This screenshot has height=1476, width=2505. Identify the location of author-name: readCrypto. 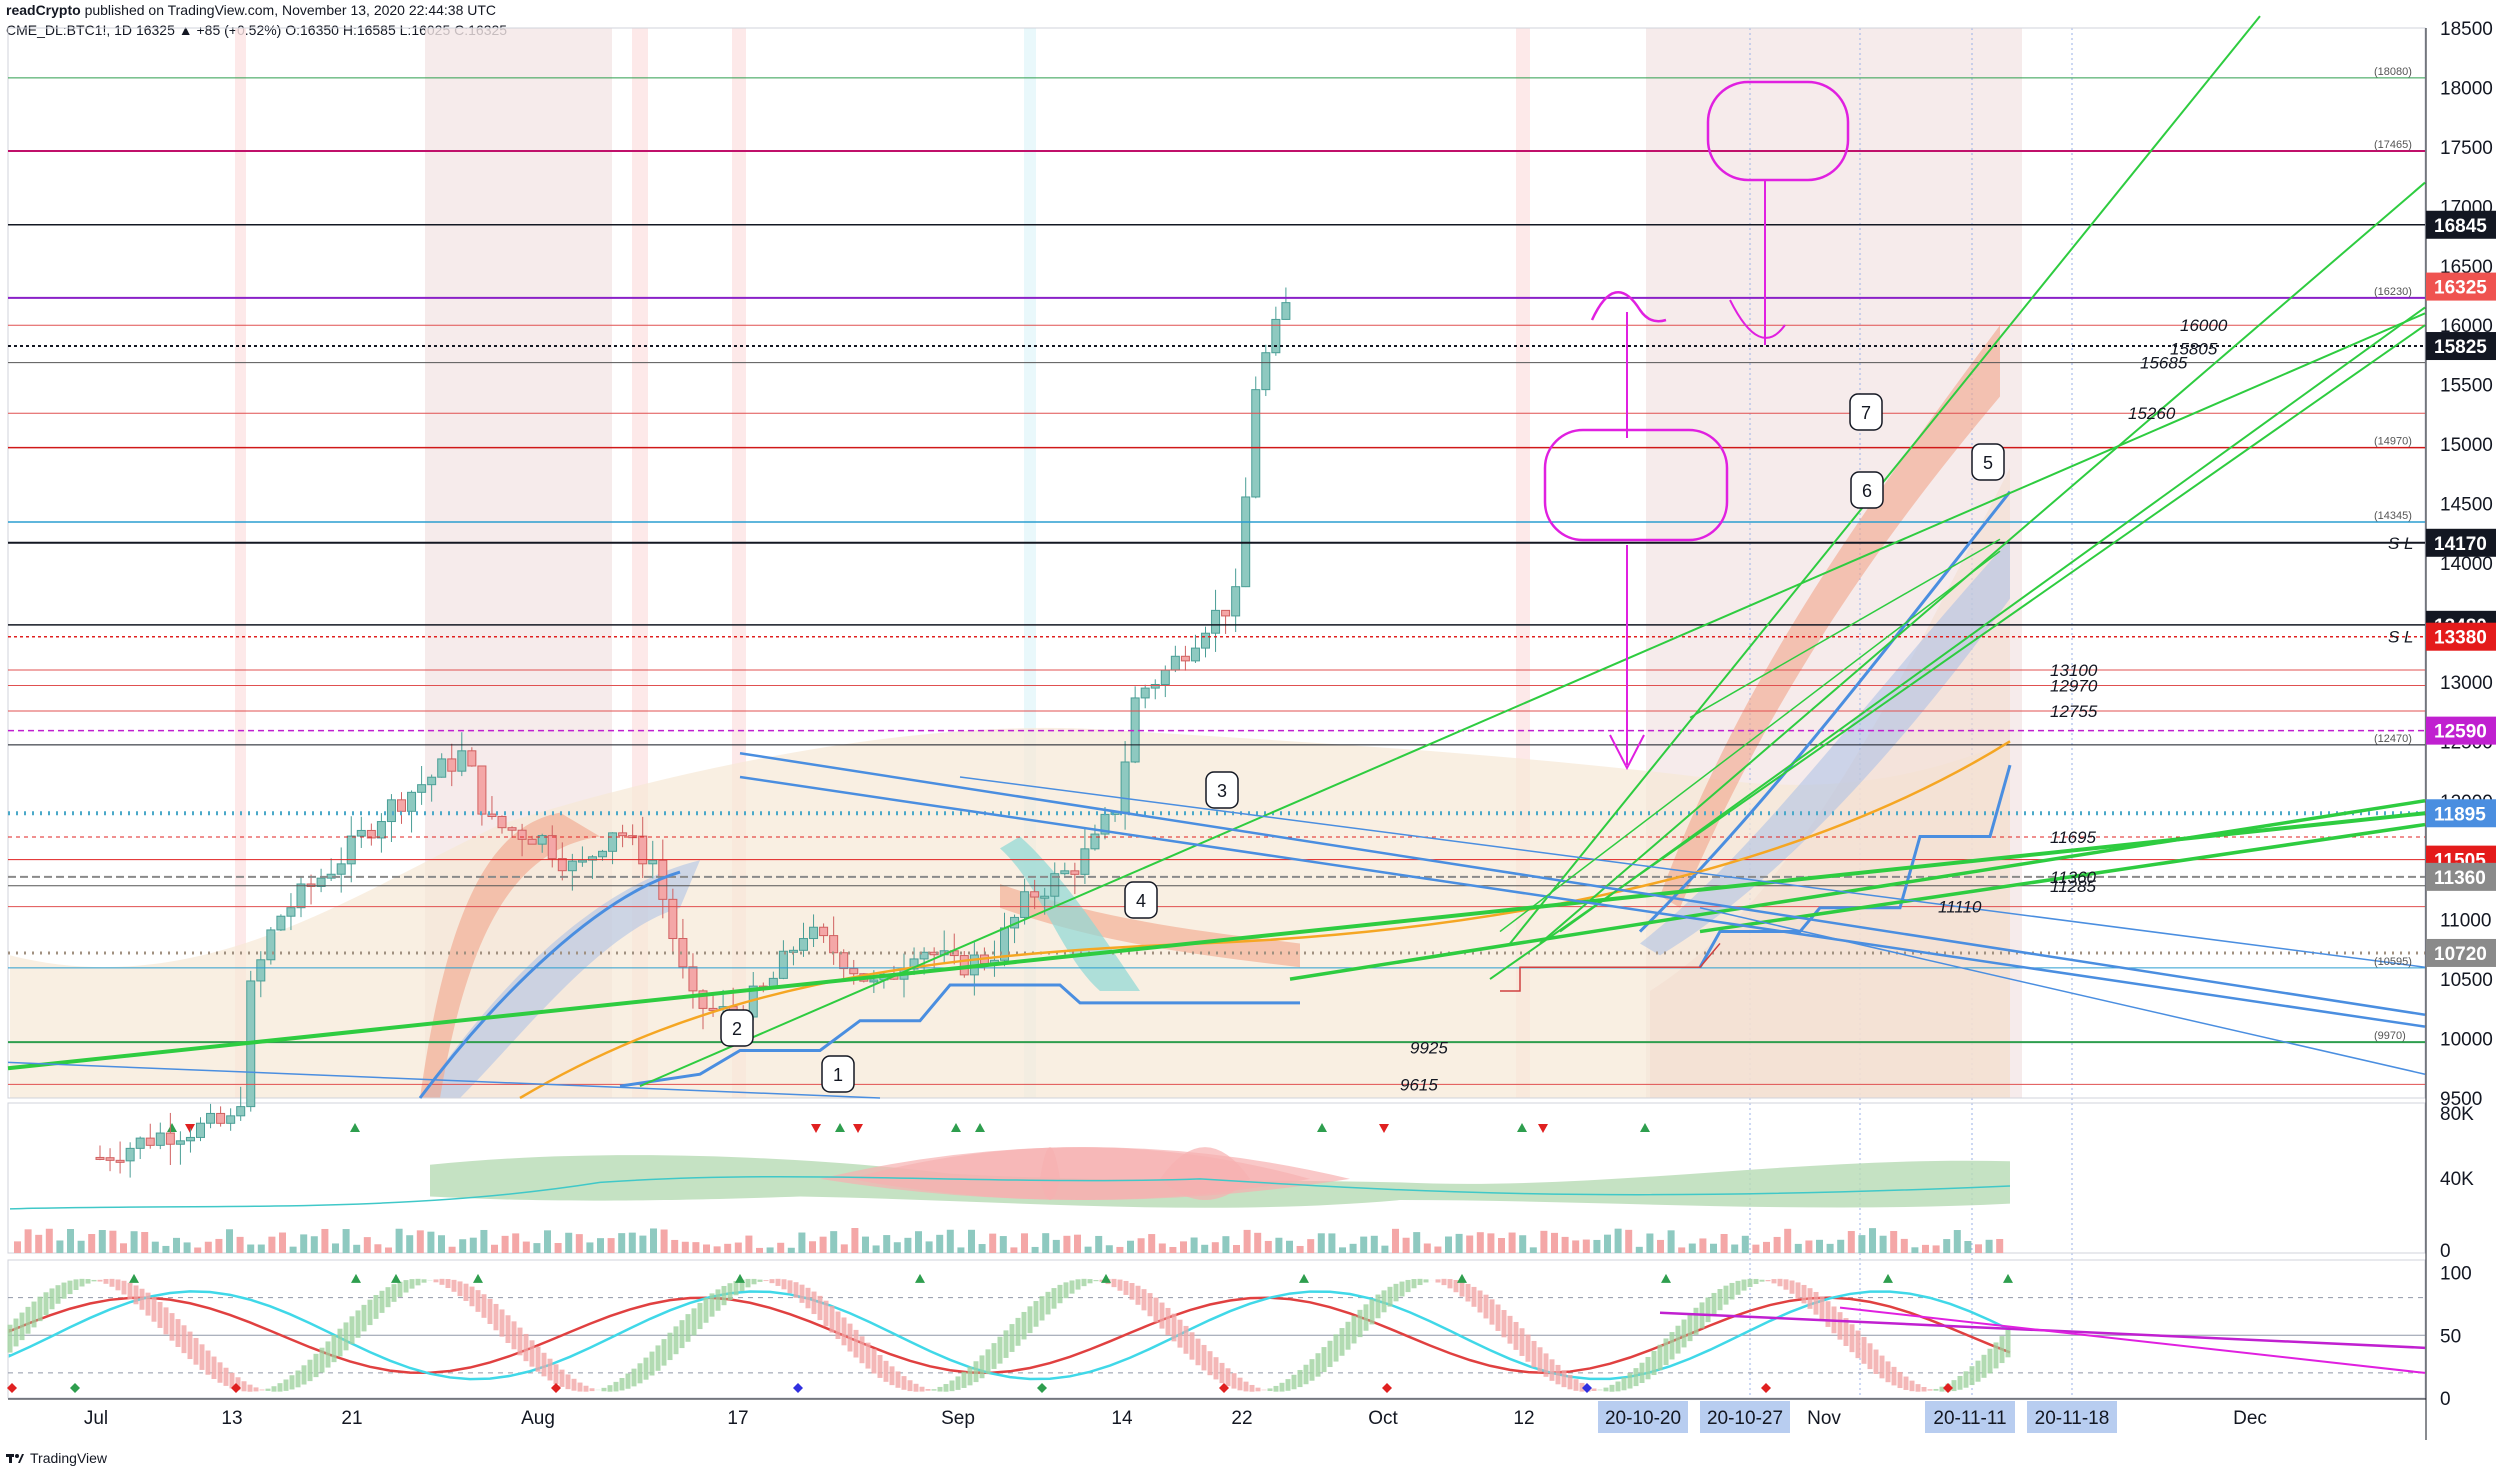
(43, 10).